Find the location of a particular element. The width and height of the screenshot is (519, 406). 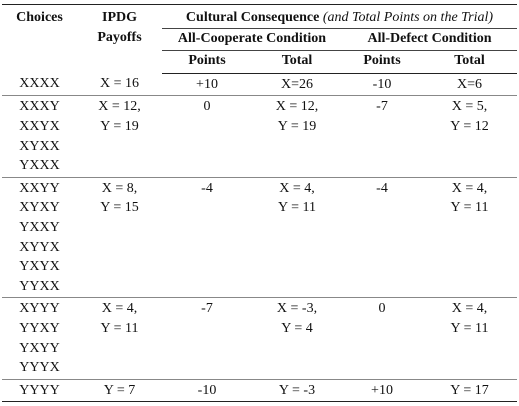

choices-cell: XXXX is located at coordinates (39, 85).